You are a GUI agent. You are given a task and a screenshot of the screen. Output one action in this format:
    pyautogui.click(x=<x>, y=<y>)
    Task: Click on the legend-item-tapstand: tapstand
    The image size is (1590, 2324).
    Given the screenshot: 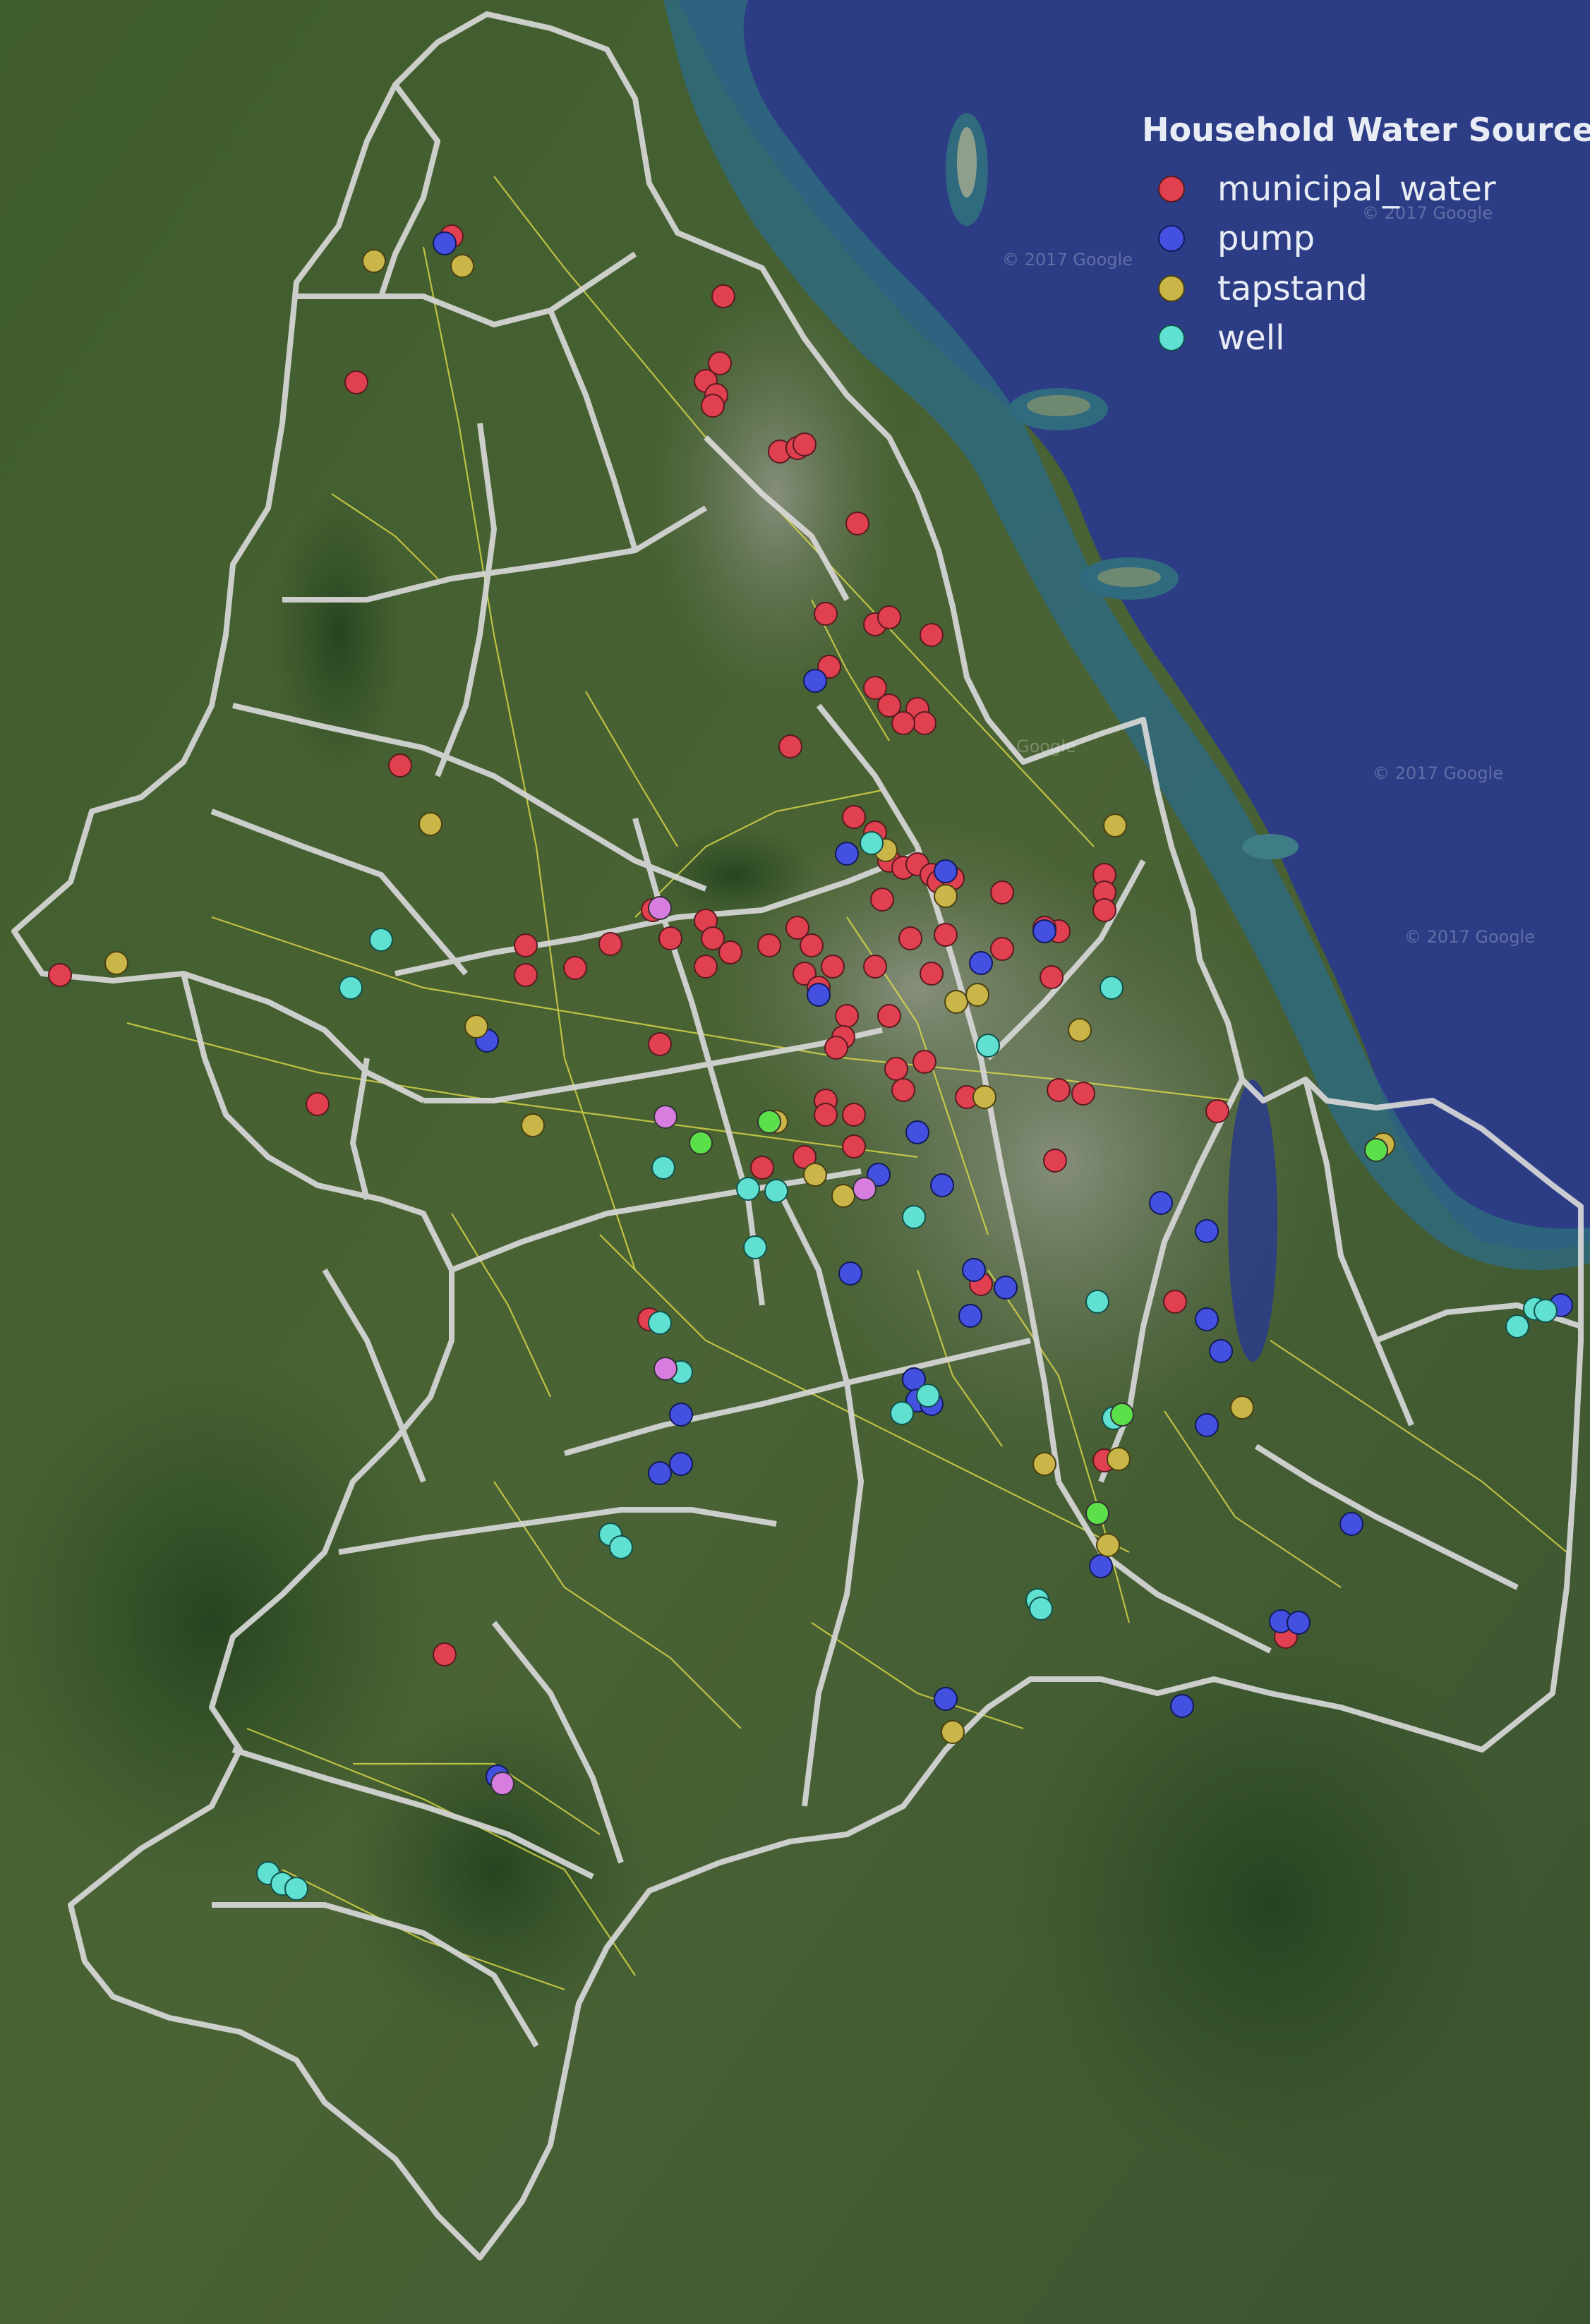 What is the action you would take?
    pyautogui.click(x=1263, y=288)
    